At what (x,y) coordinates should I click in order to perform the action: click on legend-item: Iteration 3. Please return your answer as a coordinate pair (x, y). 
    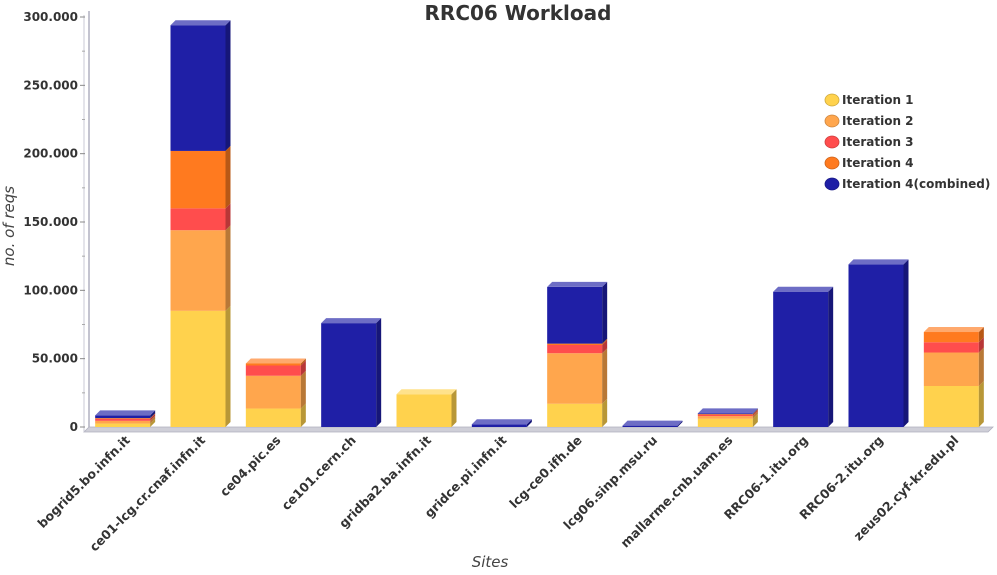
    Looking at the image, I should click on (869, 142).